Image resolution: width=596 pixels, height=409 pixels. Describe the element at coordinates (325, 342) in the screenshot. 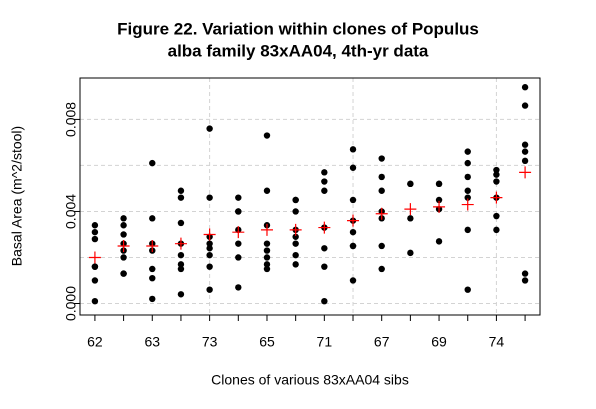

I see `x-tick-label: 71` at that location.